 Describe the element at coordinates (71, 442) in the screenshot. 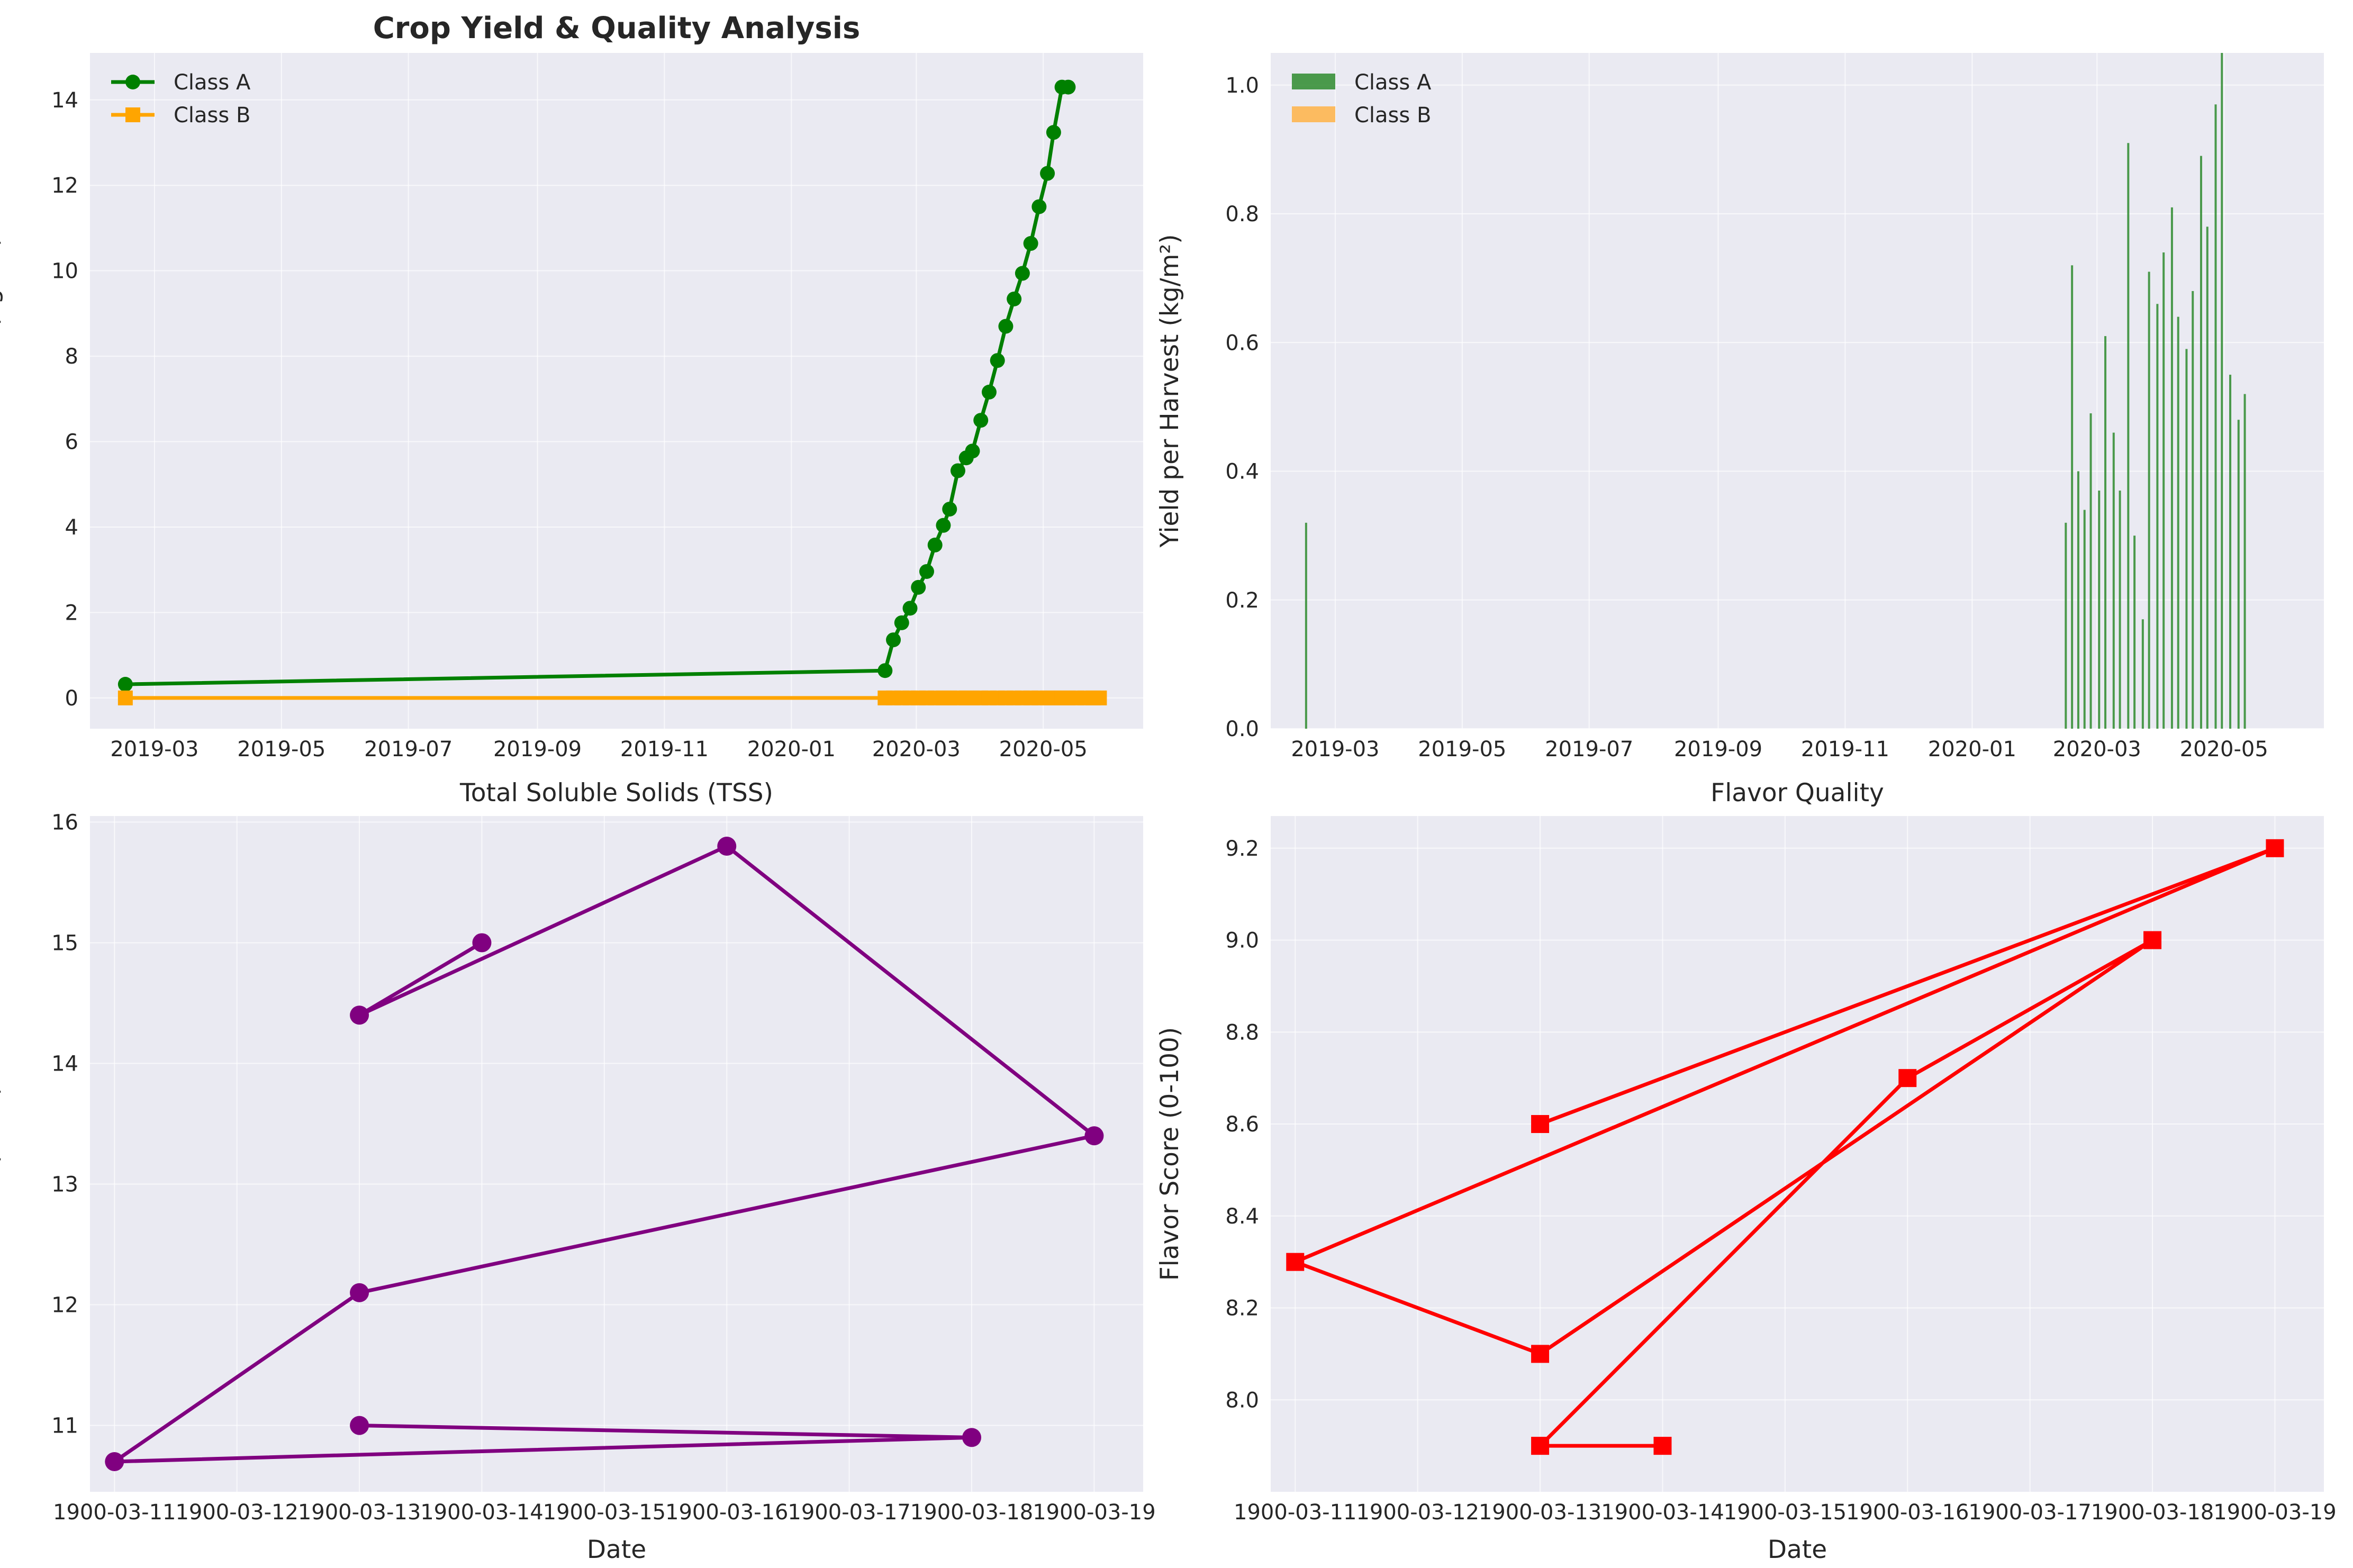

I see `y-tick-label: 6` at that location.